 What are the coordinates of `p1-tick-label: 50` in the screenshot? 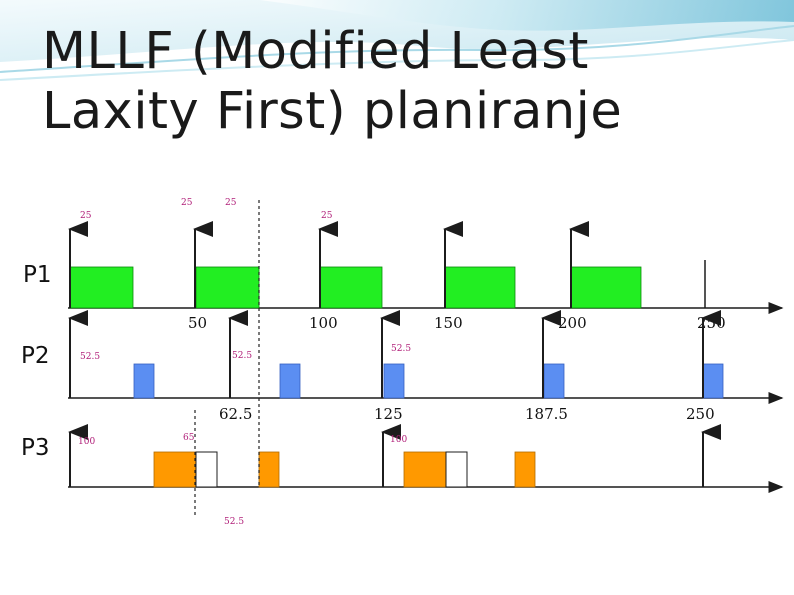 It's located at (197, 323).